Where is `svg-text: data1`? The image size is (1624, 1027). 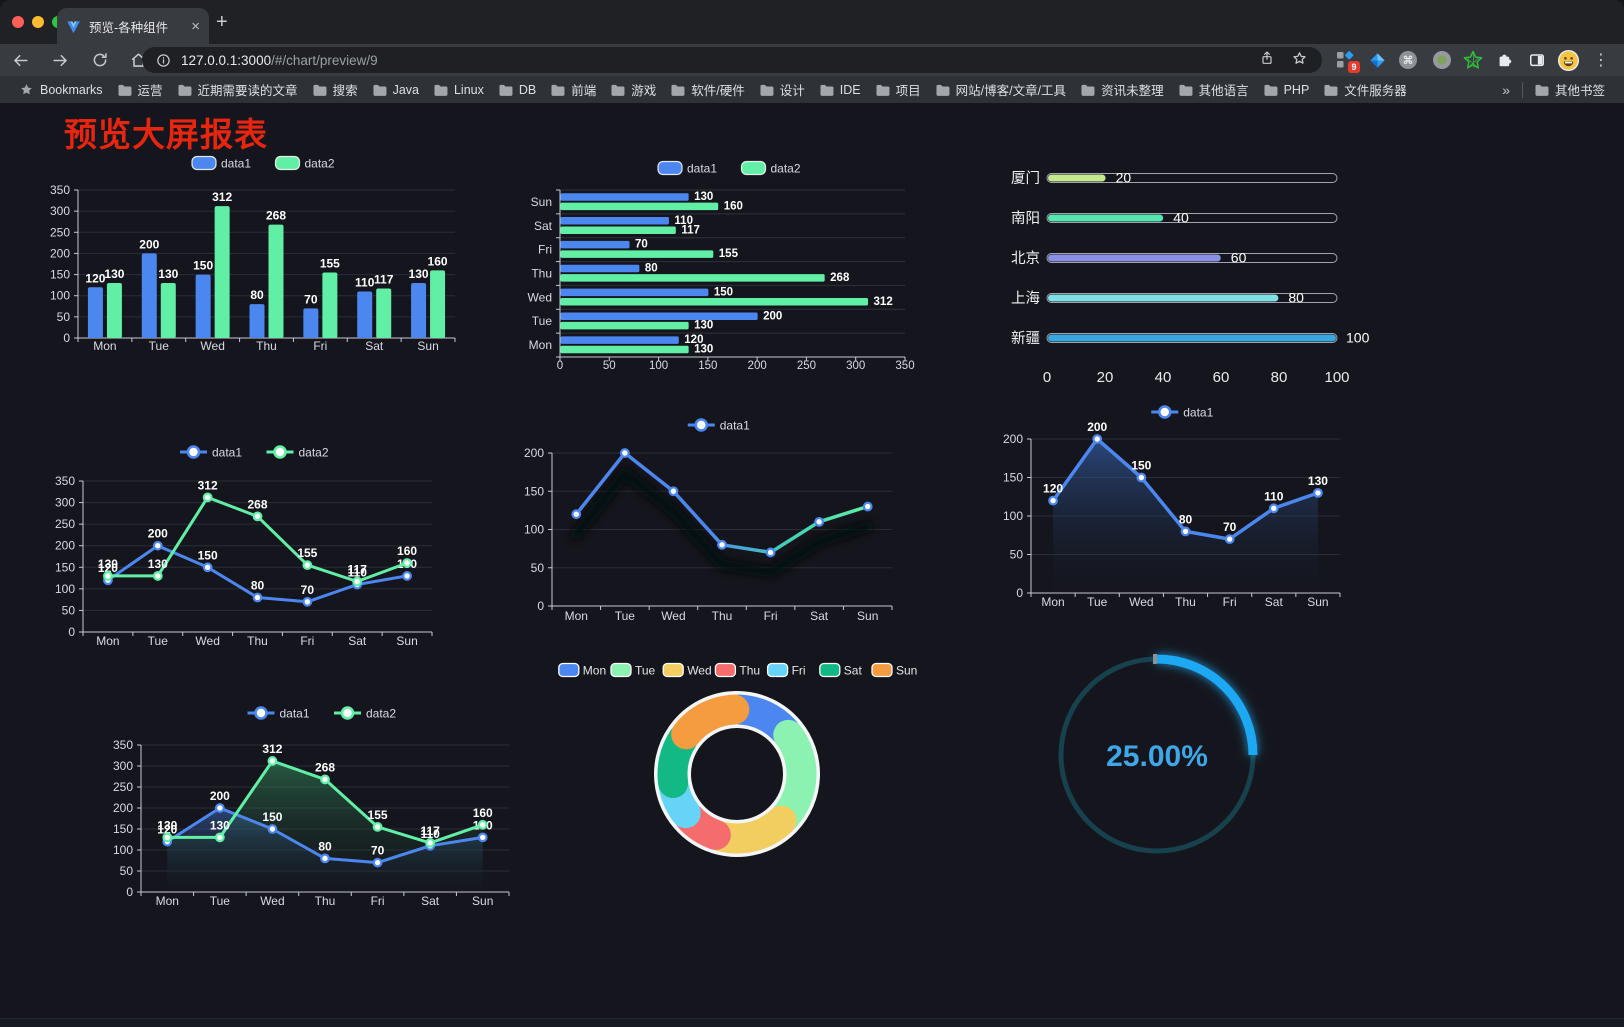 svg-text: data1 is located at coordinates (227, 453).